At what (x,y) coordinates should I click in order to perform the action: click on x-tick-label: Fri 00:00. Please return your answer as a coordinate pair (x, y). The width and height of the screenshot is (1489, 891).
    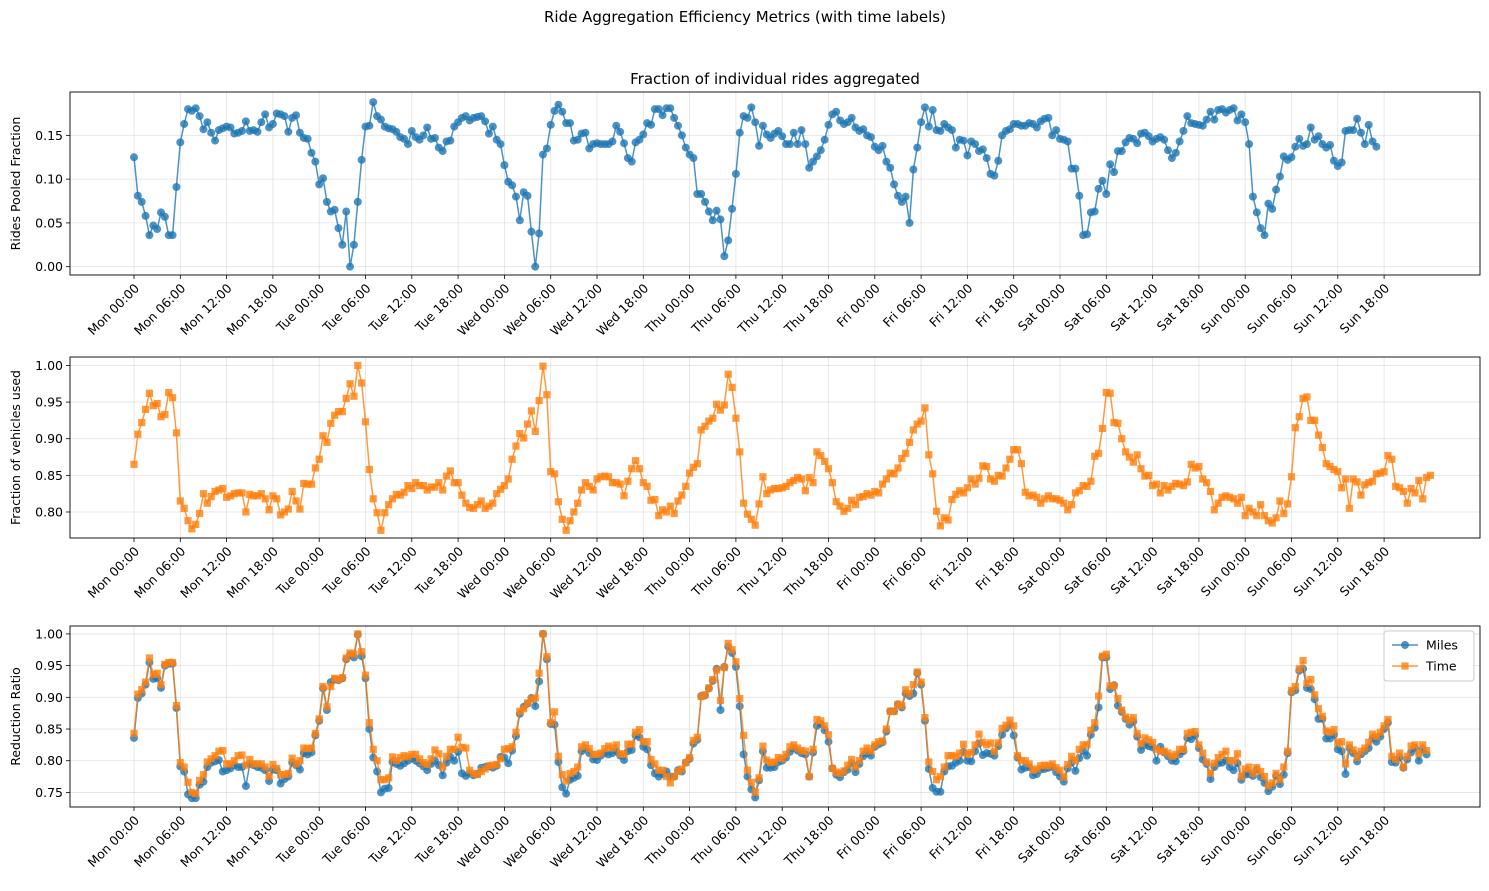
    Looking at the image, I should click on (858, 836).